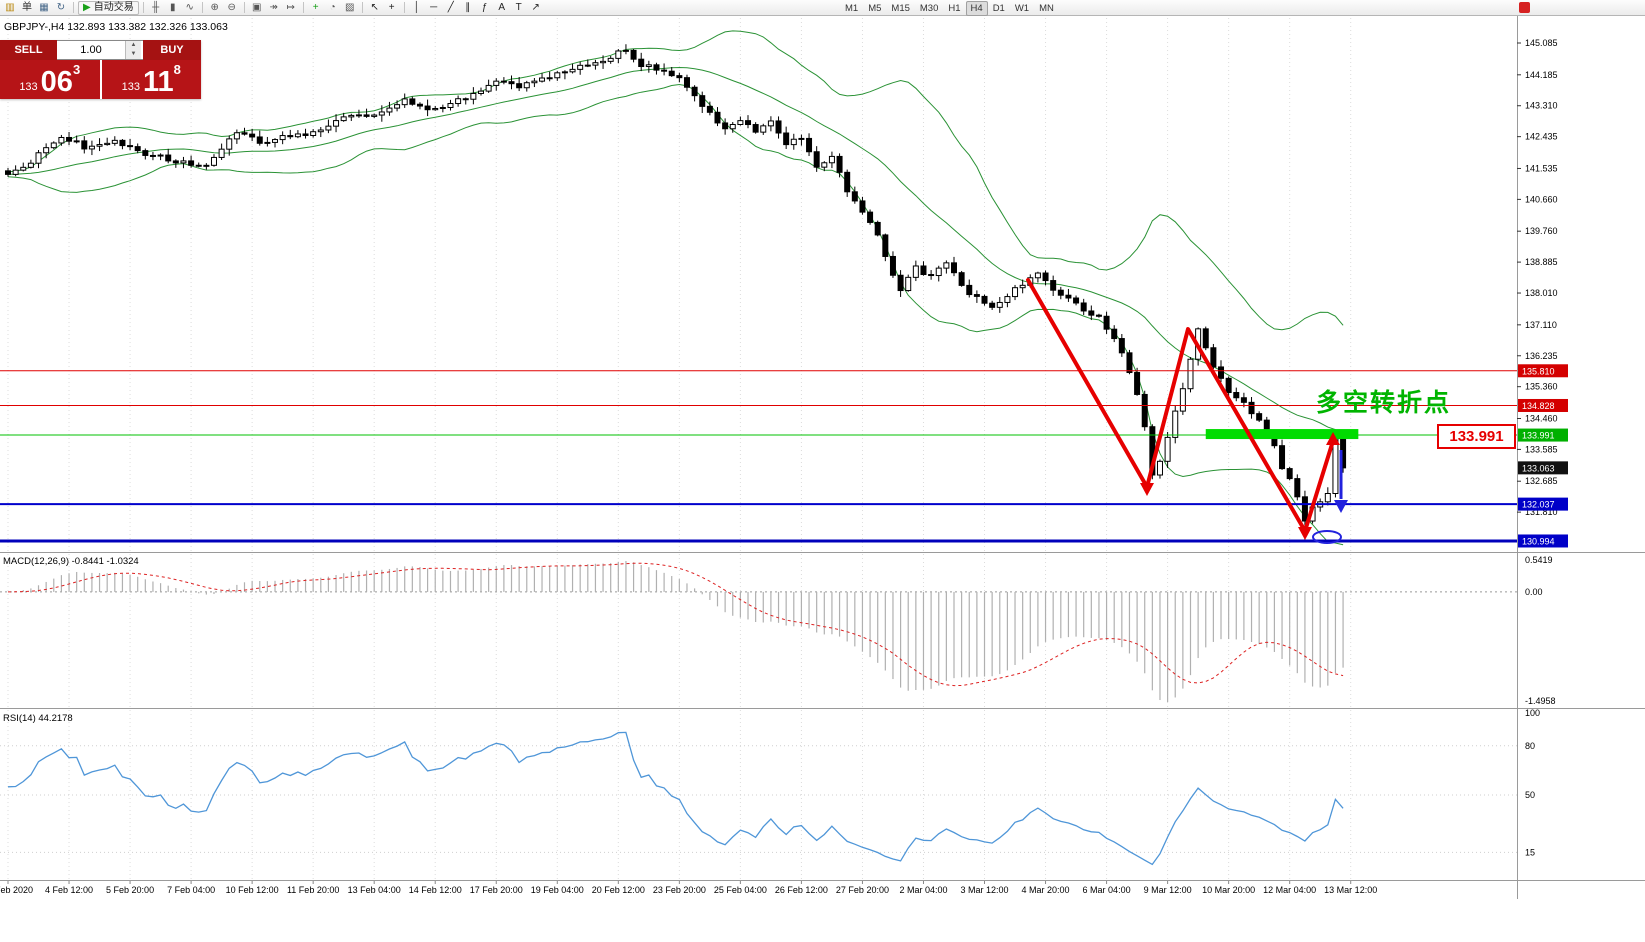  Describe the element at coordinates (740, 890) in the screenshot. I see `svg-text: 25 Feb 04:00` at that location.